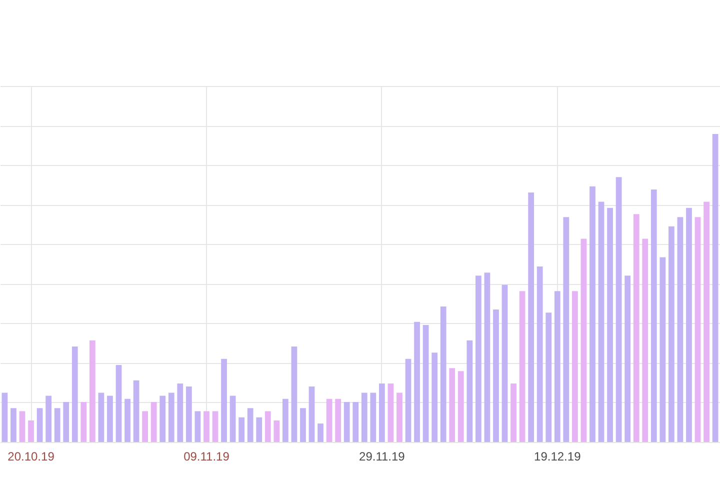 This screenshot has width=720, height=480. What do you see at coordinates (558, 457) in the screenshot?
I see `x-tick-label: 19.12.19` at bounding box center [558, 457].